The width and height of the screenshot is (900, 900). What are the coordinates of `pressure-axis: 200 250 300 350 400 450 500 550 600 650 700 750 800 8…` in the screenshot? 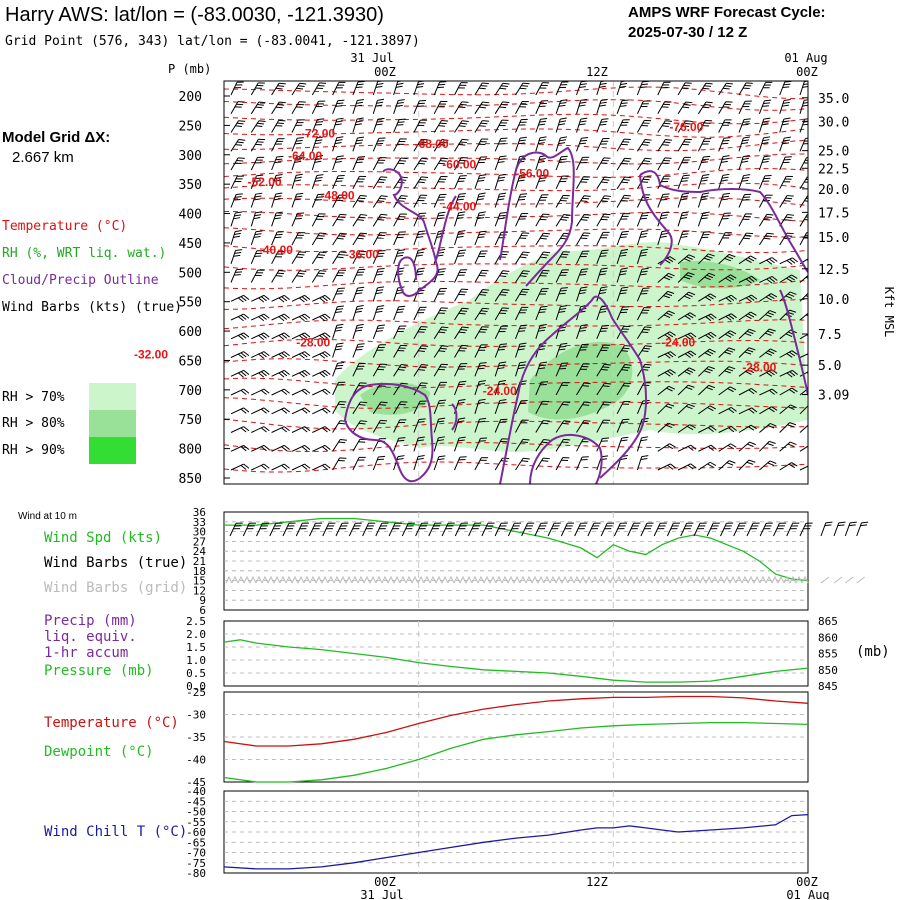 It's located at (204, 288).